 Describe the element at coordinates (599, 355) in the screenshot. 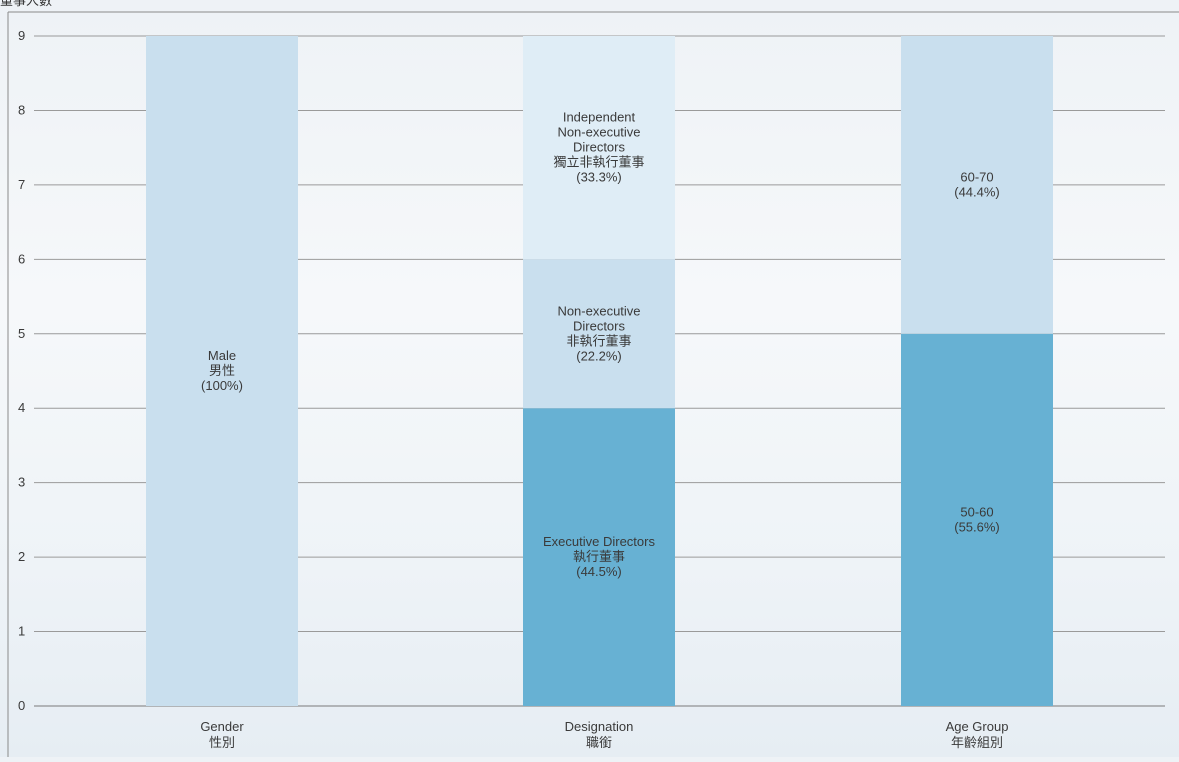

I see `bar-segment-label-line: (22.2%)` at that location.